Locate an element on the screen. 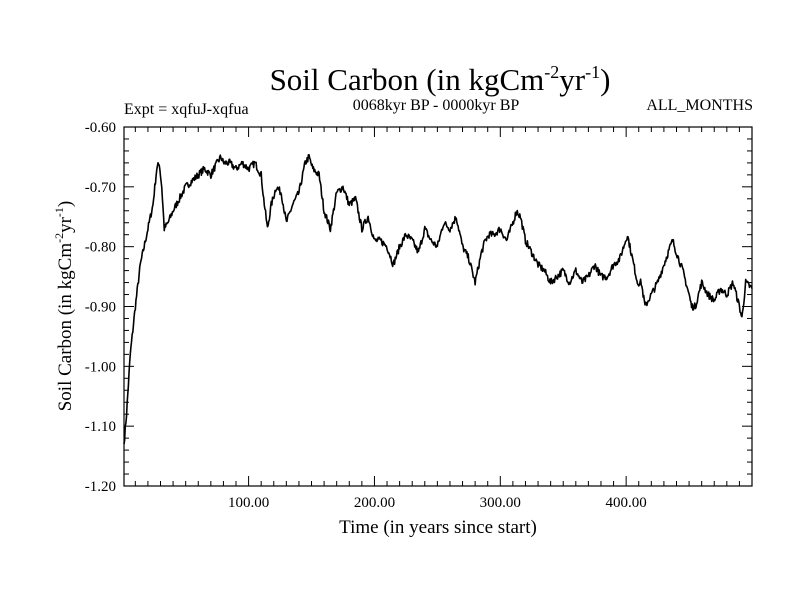 The width and height of the screenshot is (800, 600). y-tick-label: -0.80 is located at coordinates (100, 248).